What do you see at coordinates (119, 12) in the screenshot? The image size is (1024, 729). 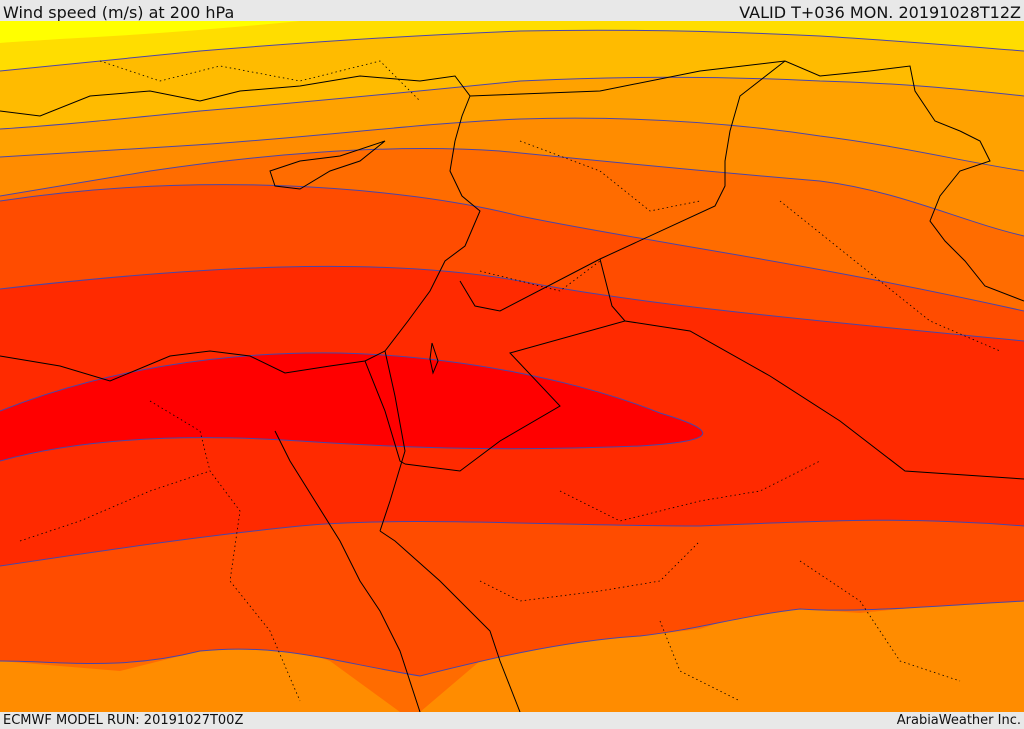 I see `map-title: Wind speed (m/s) at 200 hPa` at bounding box center [119, 12].